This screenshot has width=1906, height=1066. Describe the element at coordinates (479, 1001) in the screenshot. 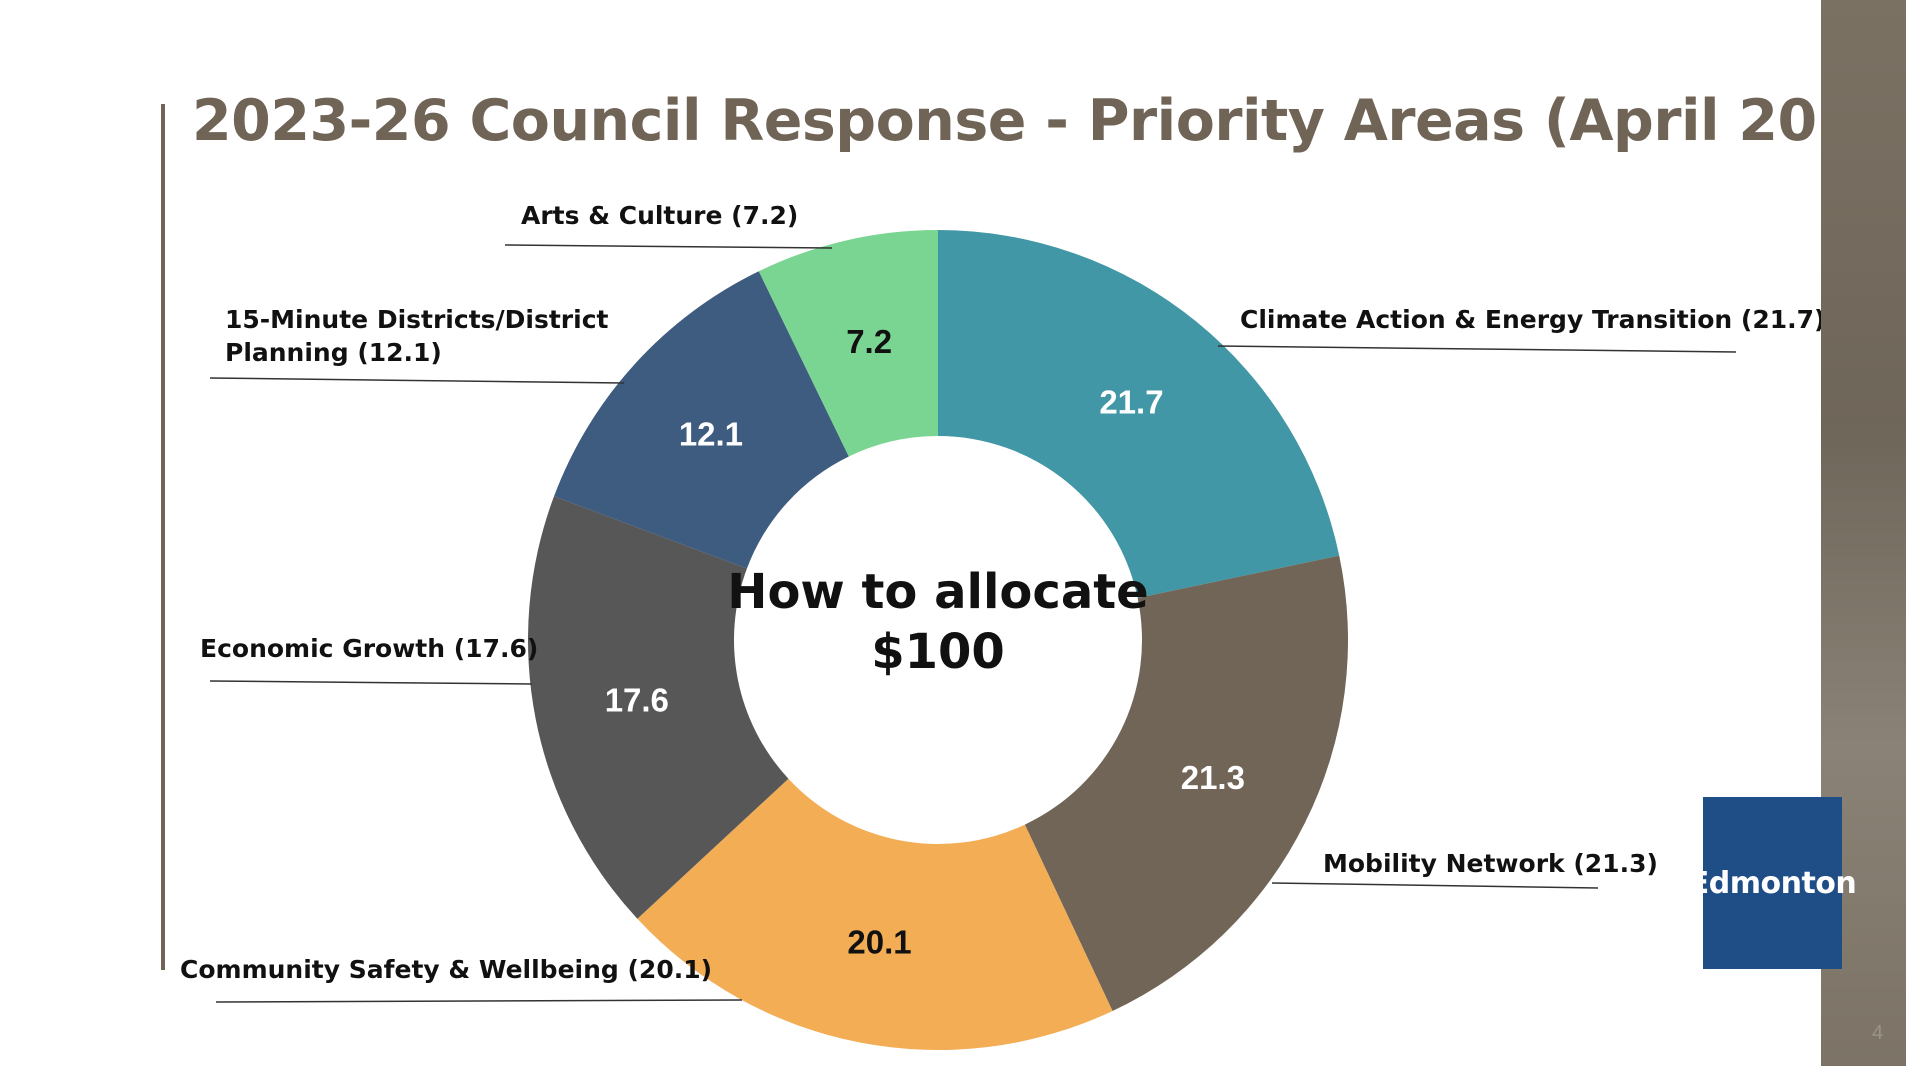

I see `leader-line-community-safety-wellbeing` at that location.